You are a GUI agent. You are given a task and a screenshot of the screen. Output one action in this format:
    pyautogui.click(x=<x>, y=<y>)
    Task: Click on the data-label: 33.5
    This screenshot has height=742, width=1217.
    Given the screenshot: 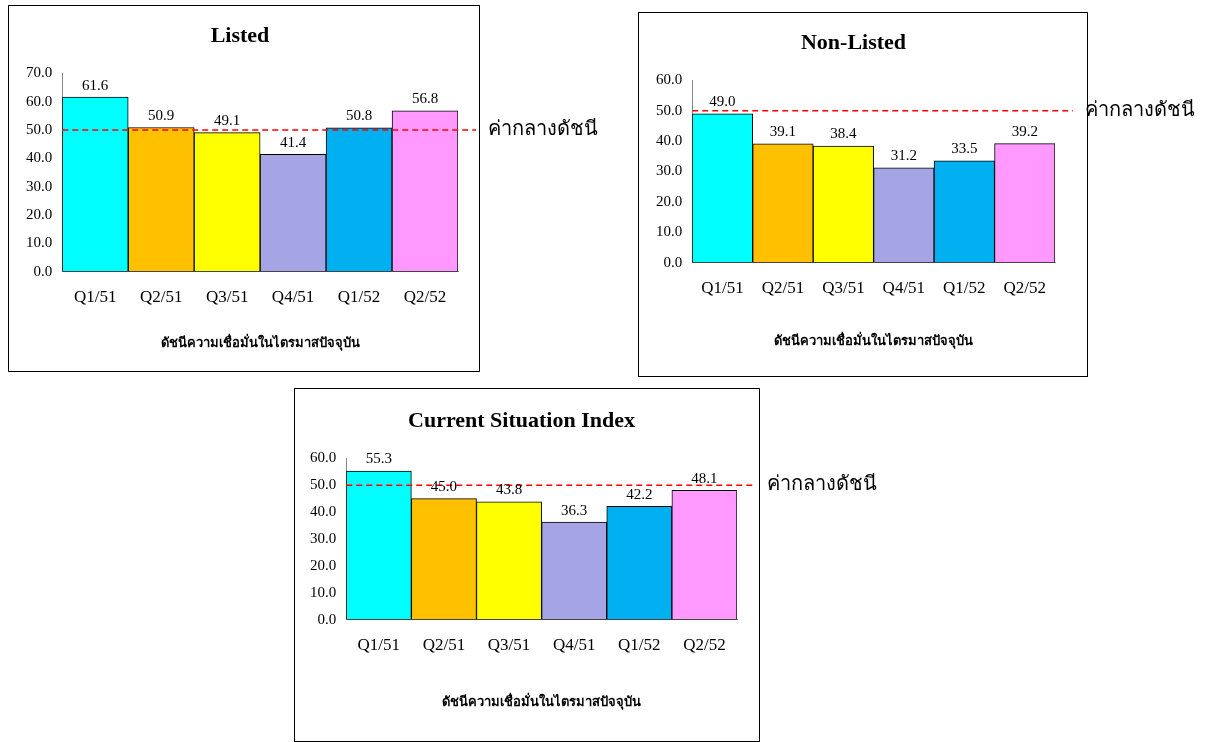 What is the action you would take?
    pyautogui.click(x=964, y=148)
    